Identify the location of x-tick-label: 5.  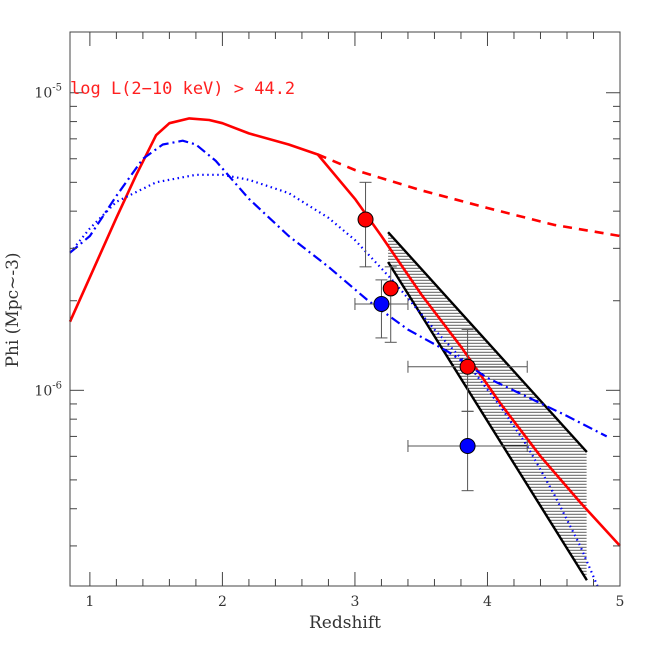
(620, 602).